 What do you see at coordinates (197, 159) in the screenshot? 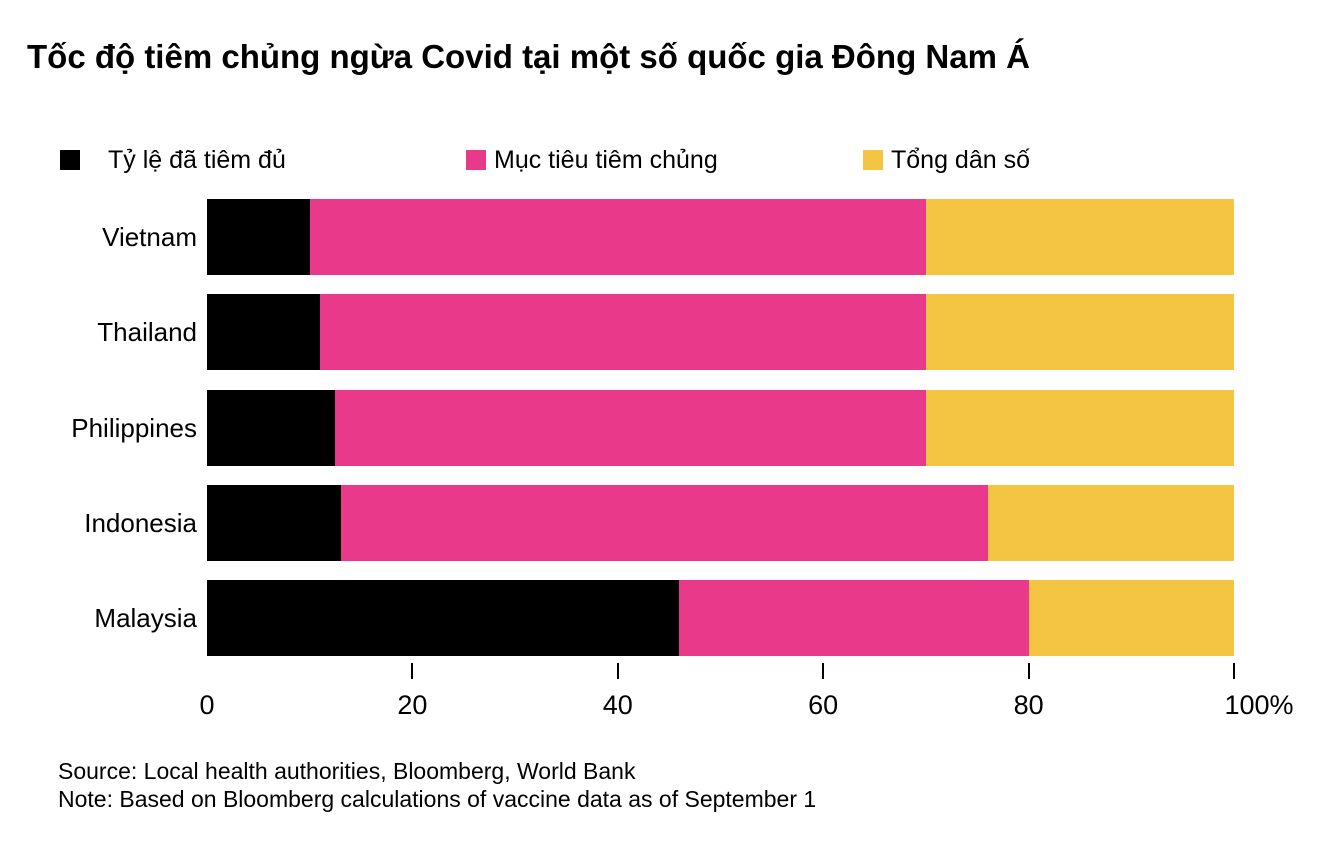
I see `legend-label-fully-vaccinated: Tỷ lệ đã tiêm đủ` at bounding box center [197, 159].